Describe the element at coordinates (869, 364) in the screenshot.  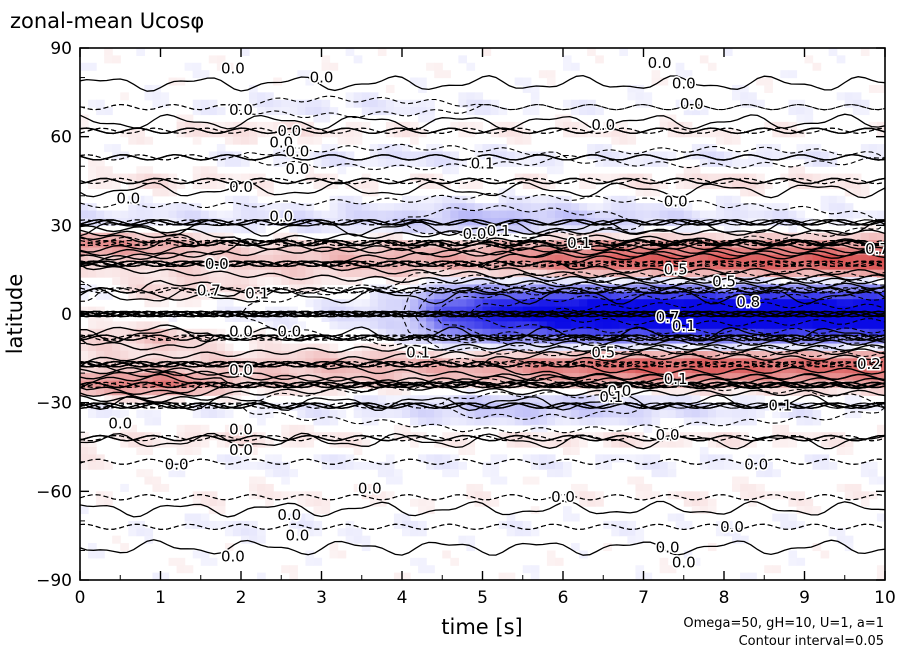
I see `contour-label: 0.2` at that location.